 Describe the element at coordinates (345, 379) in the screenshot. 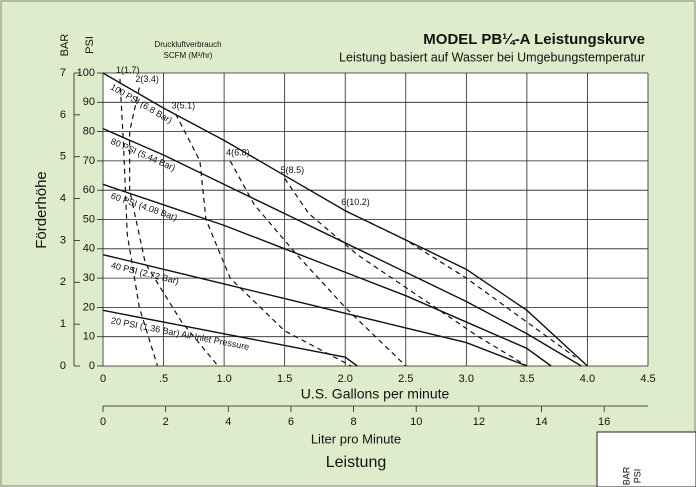

I see `x-tick-label: 2.0` at that location.